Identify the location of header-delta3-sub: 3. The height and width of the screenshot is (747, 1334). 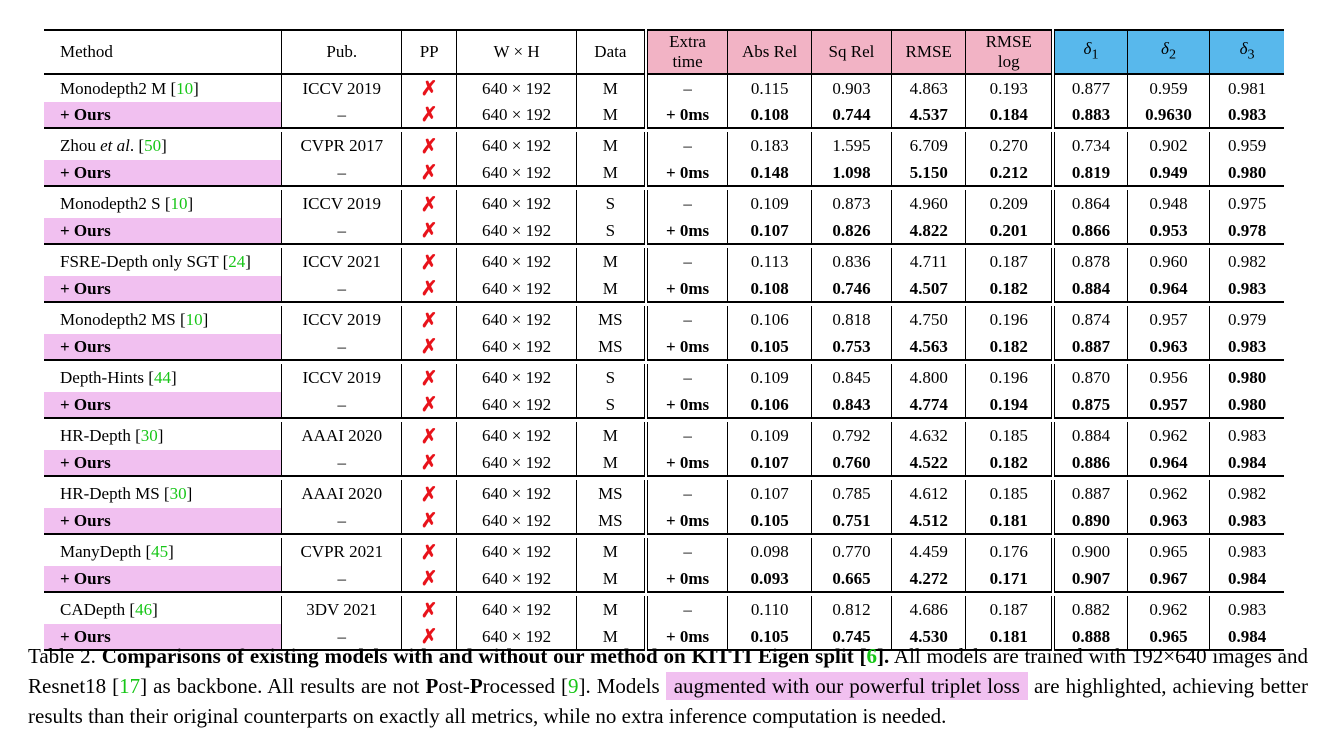
(1251, 54).